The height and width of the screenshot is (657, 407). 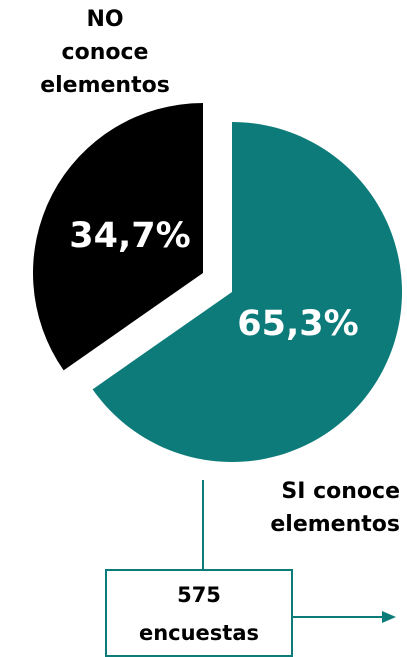 What do you see at coordinates (335, 508) in the screenshot?
I see `category-label: SI conoce elementos` at bounding box center [335, 508].